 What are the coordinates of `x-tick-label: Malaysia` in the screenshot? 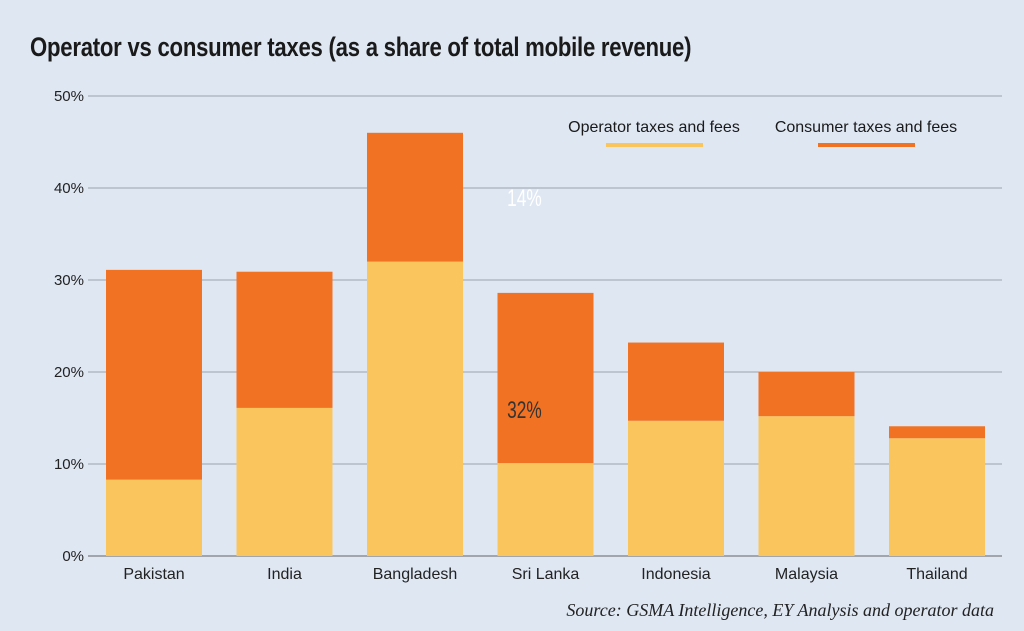 It's located at (806, 574).